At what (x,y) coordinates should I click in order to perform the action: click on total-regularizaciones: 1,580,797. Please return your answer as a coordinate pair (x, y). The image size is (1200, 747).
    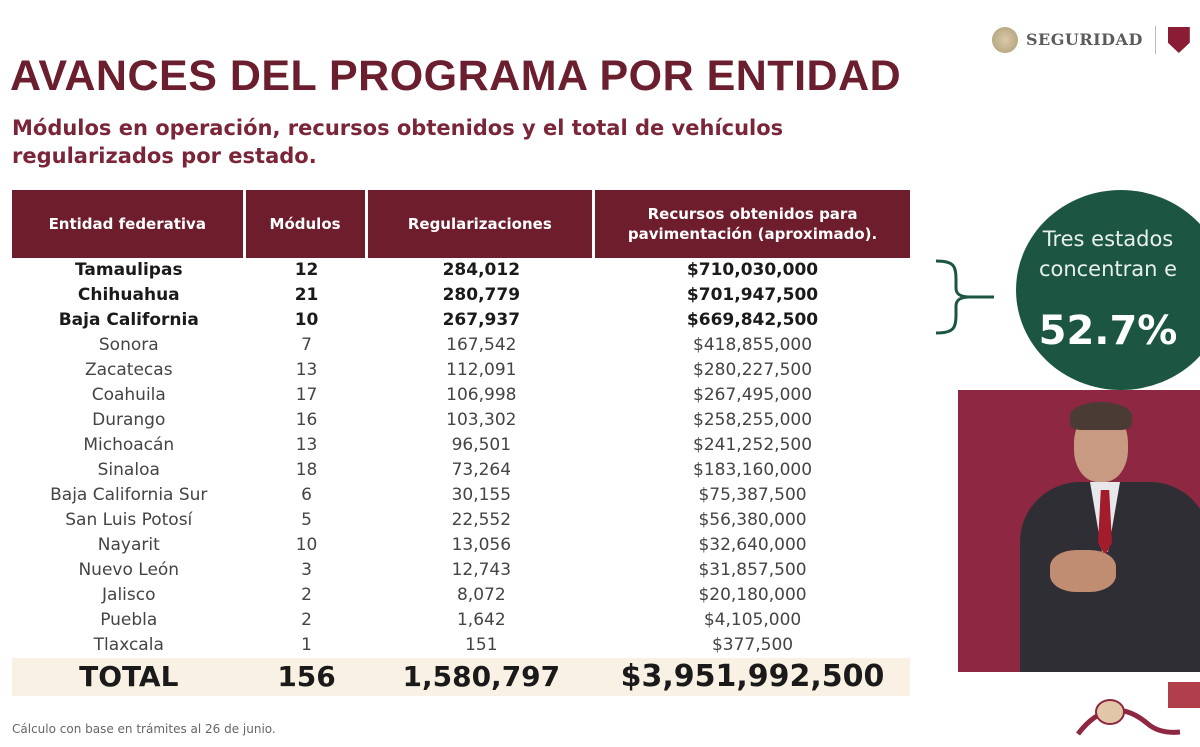
    Looking at the image, I should click on (481, 677).